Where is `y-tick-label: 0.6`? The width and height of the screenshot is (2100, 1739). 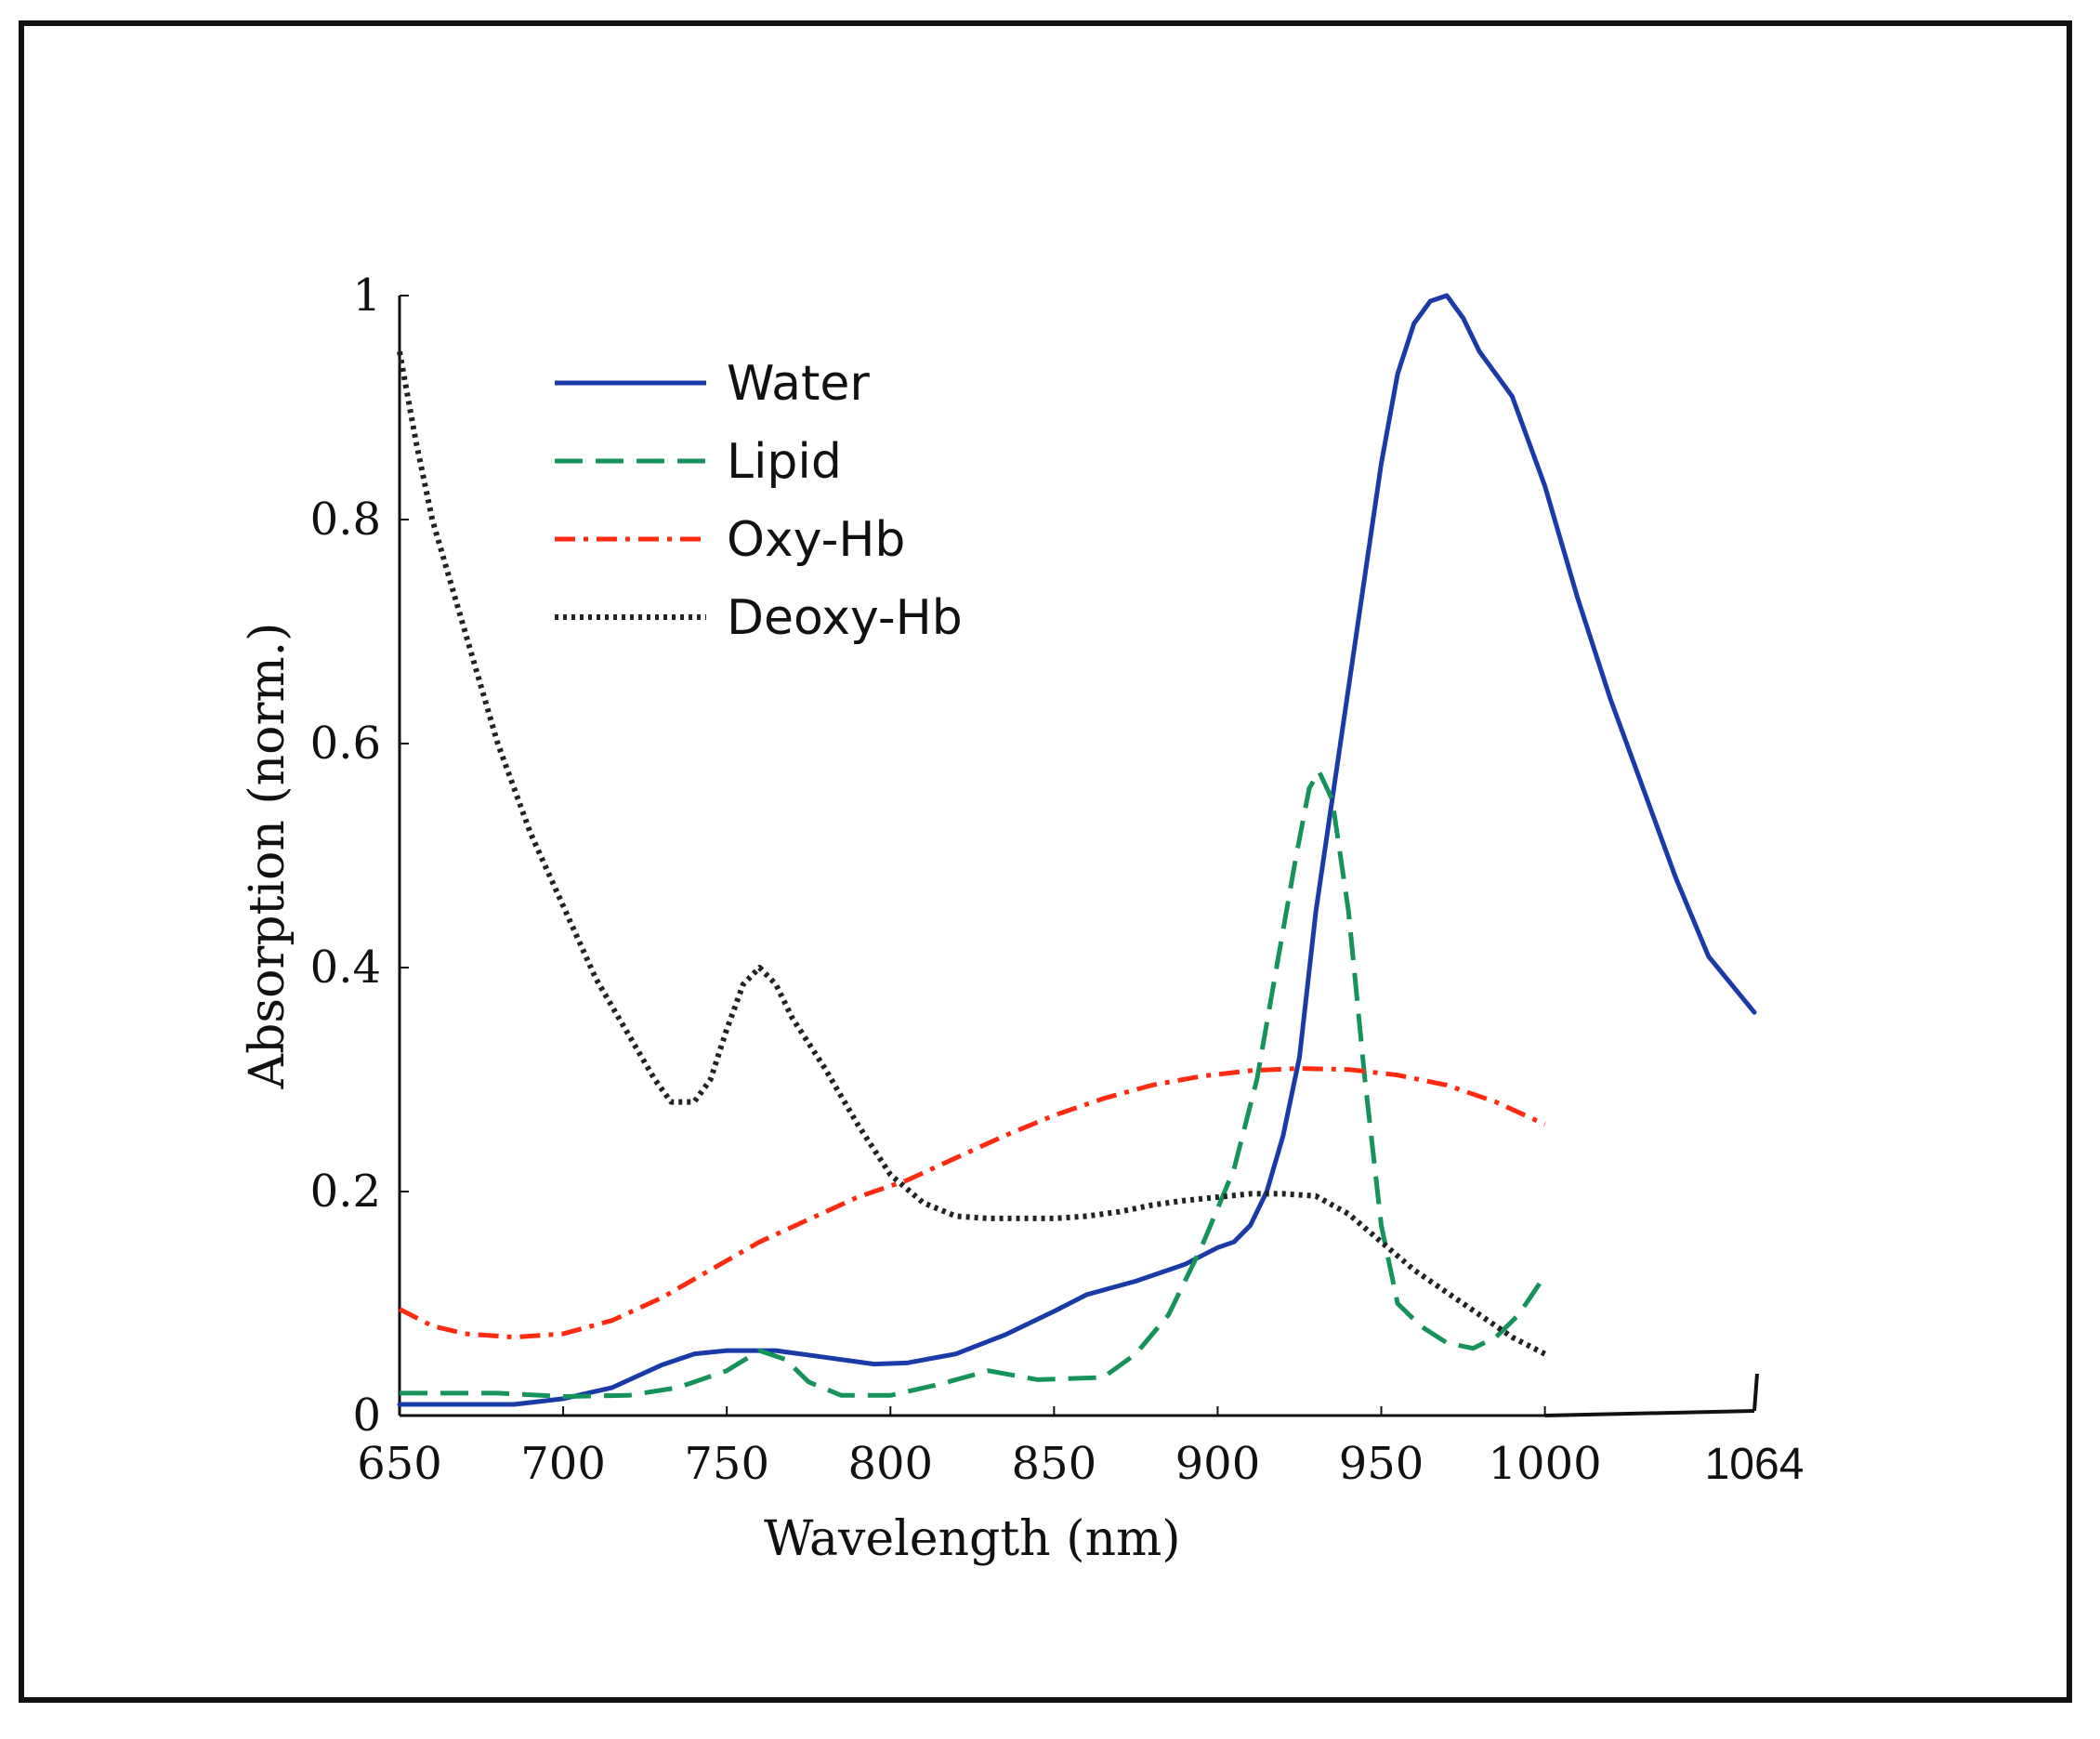 y-tick-label: 0.6 is located at coordinates (345, 744).